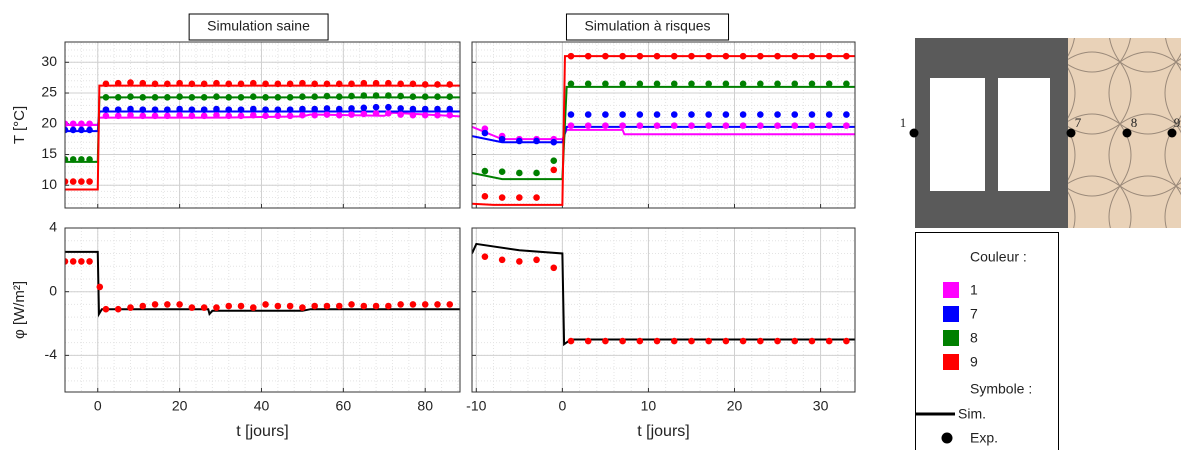 The image size is (1181, 450). What do you see at coordinates (984, 438) in the screenshot?
I see `legend-label: Exp.` at bounding box center [984, 438].